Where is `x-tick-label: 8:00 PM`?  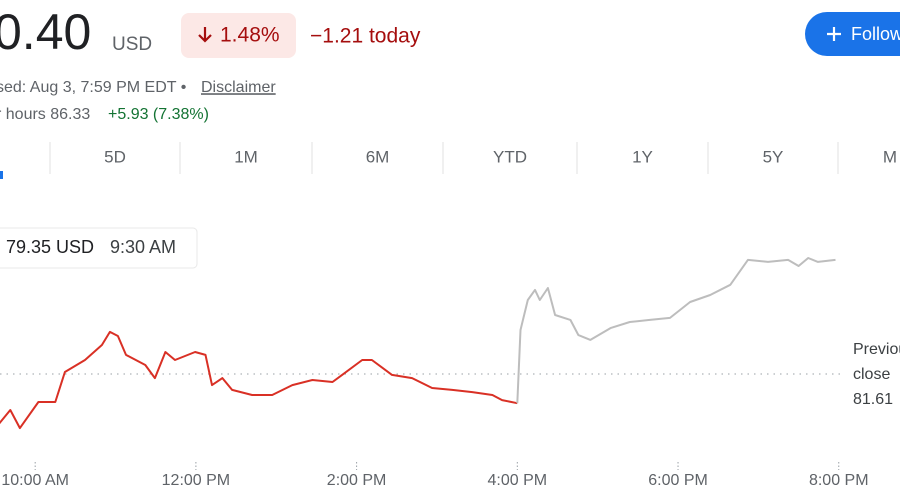 x-tick-label: 8:00 PM is located at coordinates (839, 480).